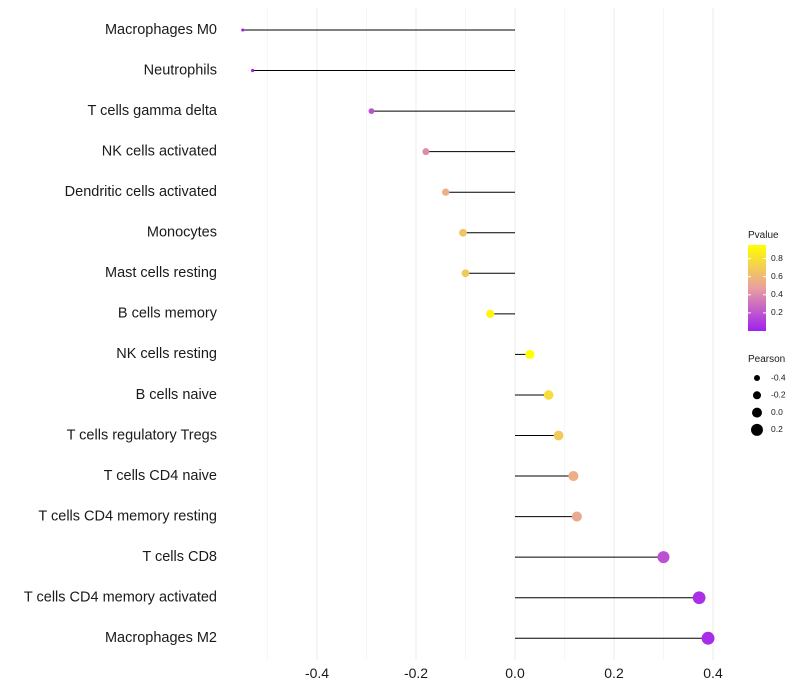  I want to click on point-b-cells-naive, so click(548, 395).